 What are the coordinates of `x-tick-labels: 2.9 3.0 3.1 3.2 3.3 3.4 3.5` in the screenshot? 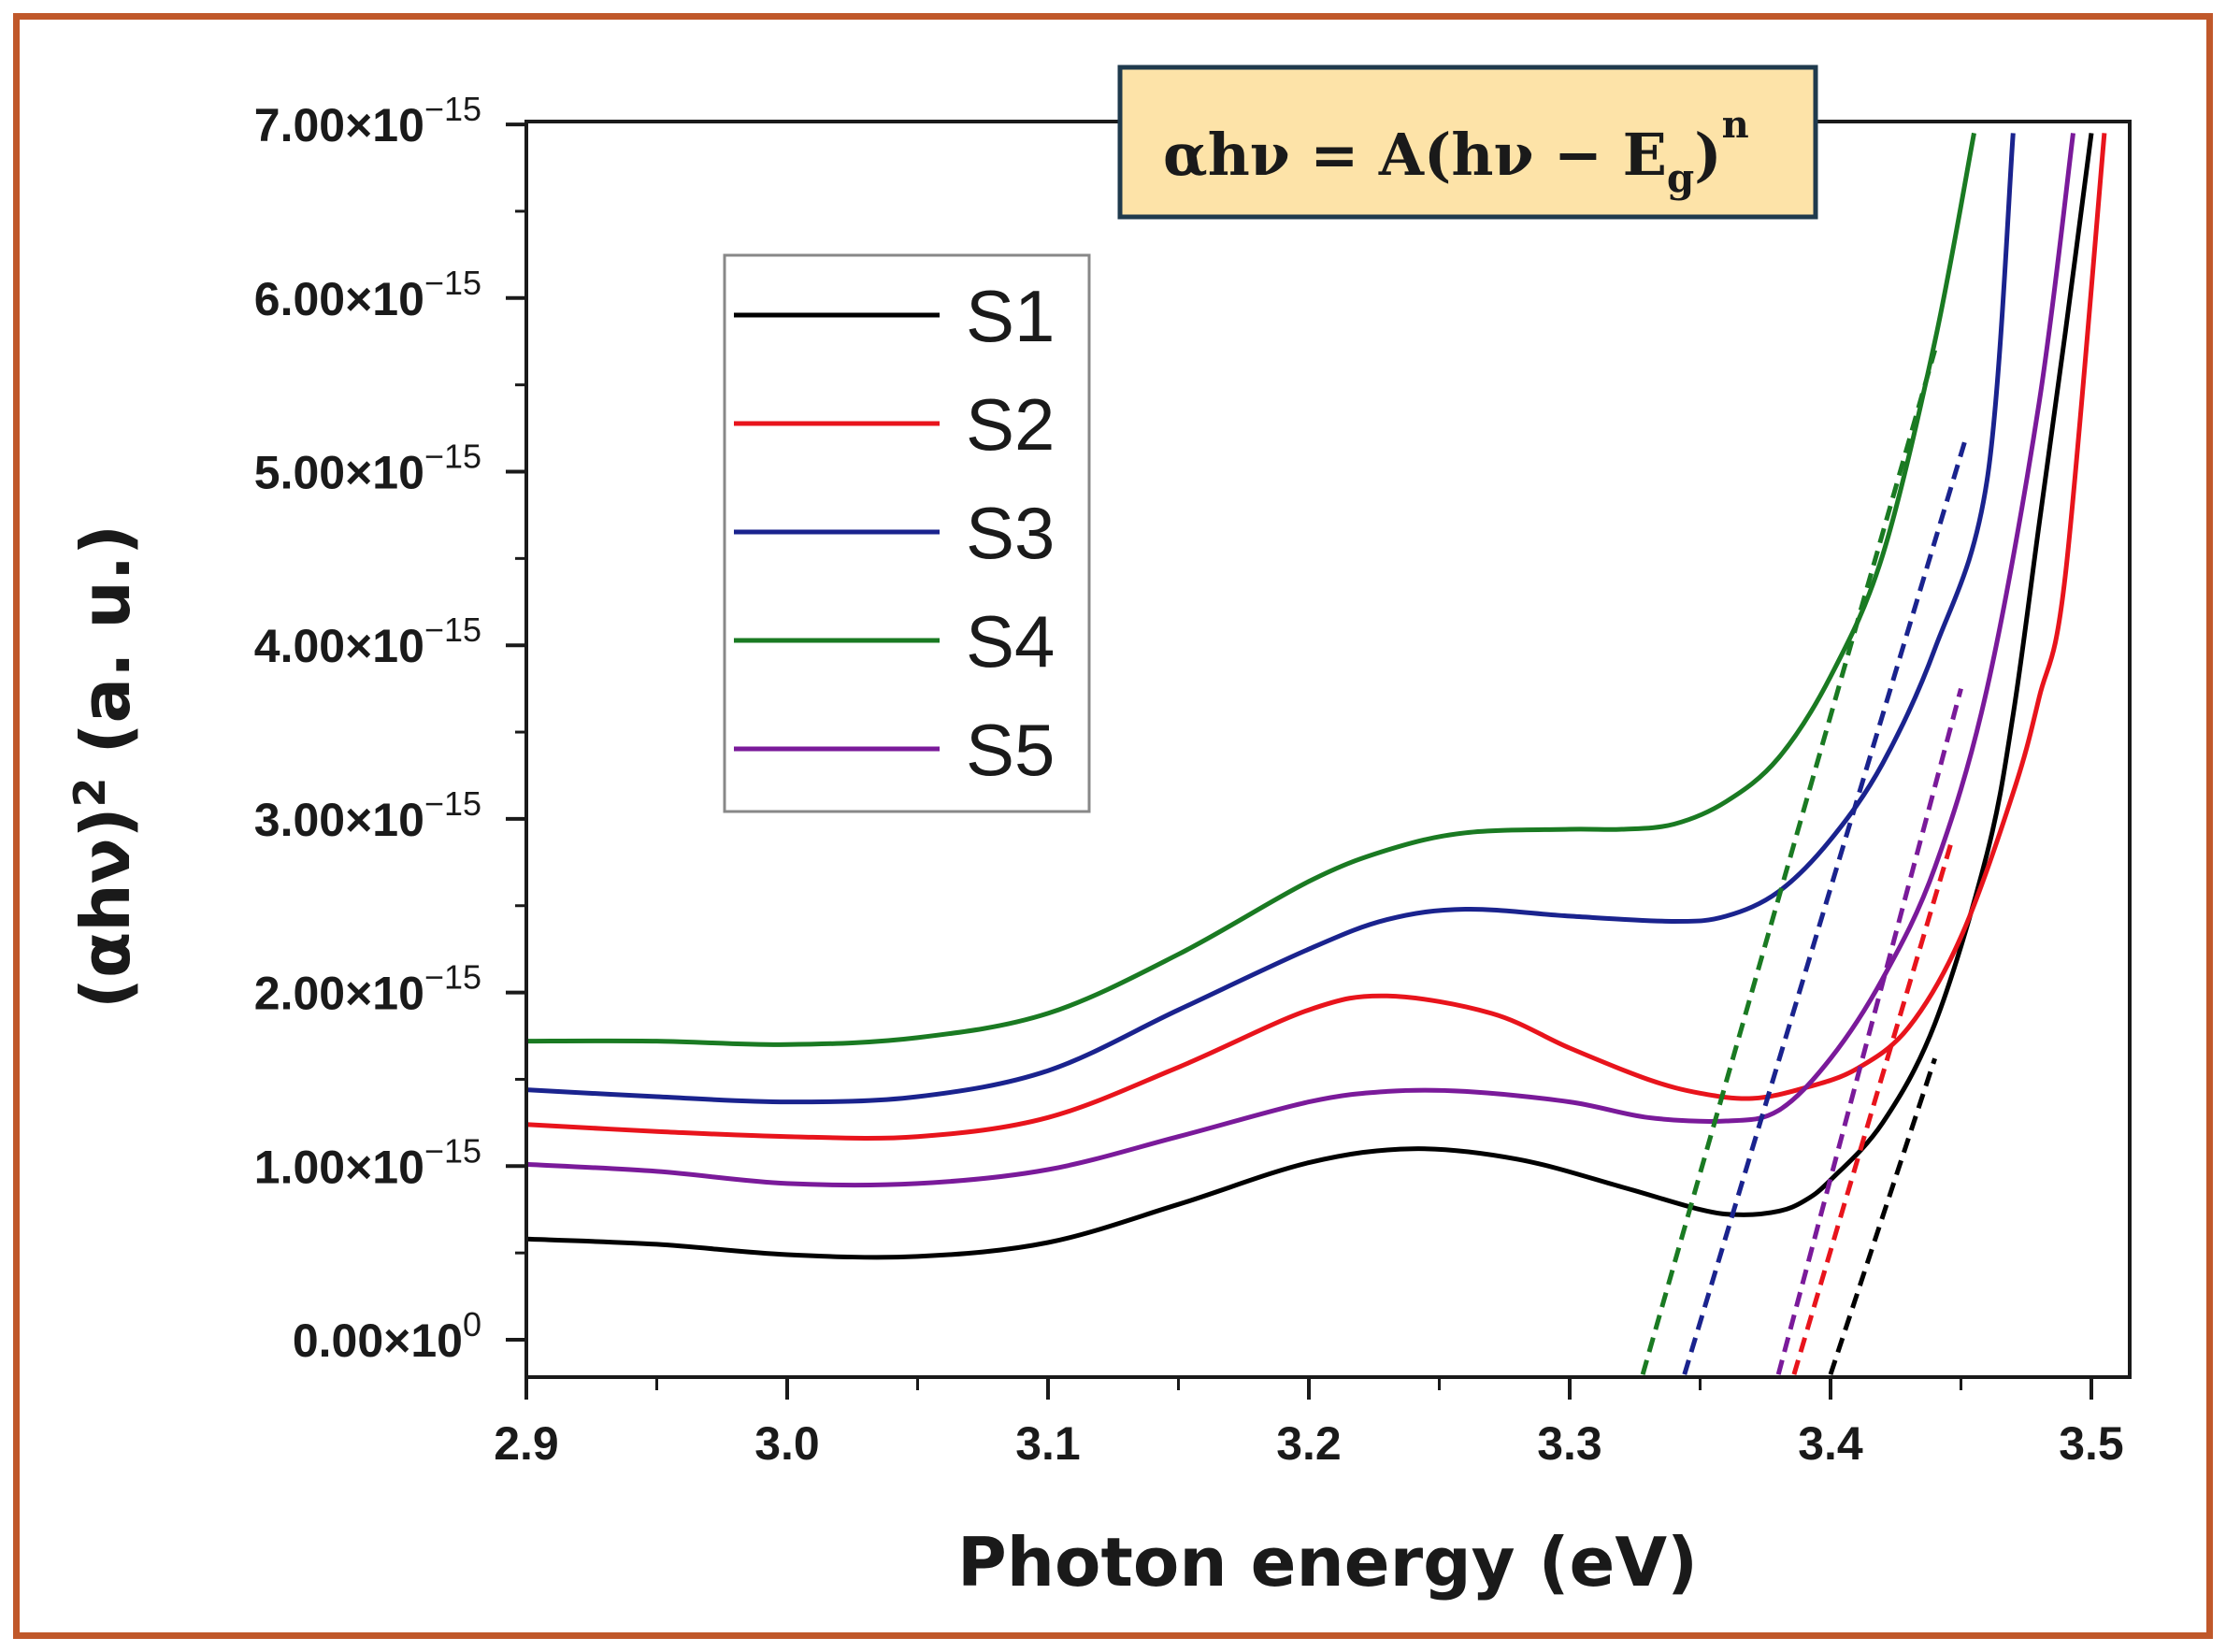 It's located at (1309, 1444).